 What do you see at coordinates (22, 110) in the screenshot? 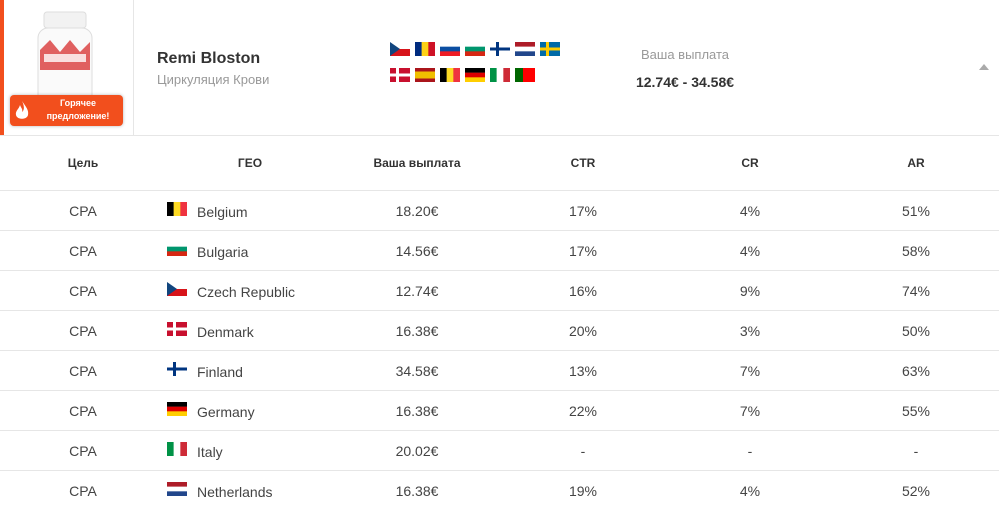
I see `fire-icon` at bounding box center [22, 110].